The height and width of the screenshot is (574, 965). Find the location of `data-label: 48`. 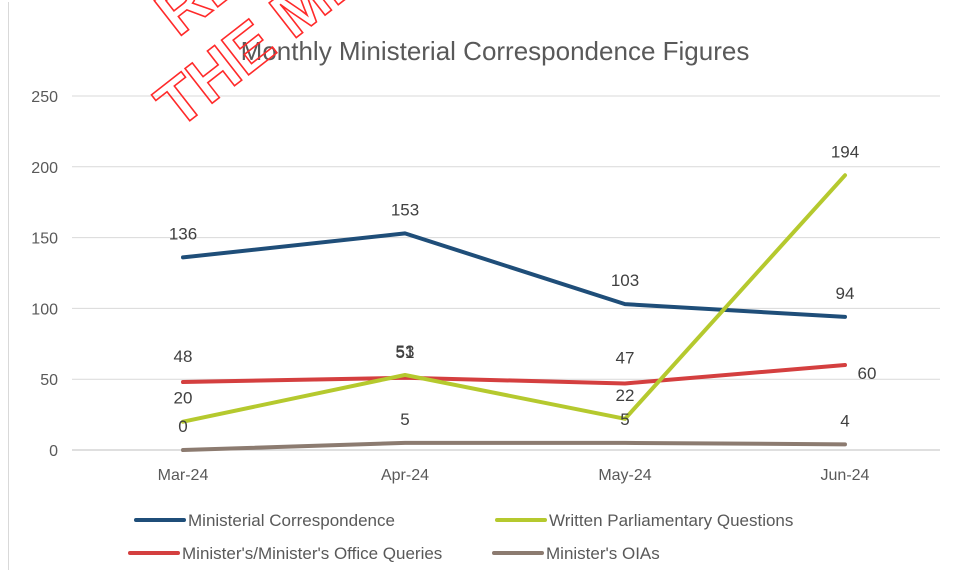

data-label: 48 is located at coordinates (183, 356).